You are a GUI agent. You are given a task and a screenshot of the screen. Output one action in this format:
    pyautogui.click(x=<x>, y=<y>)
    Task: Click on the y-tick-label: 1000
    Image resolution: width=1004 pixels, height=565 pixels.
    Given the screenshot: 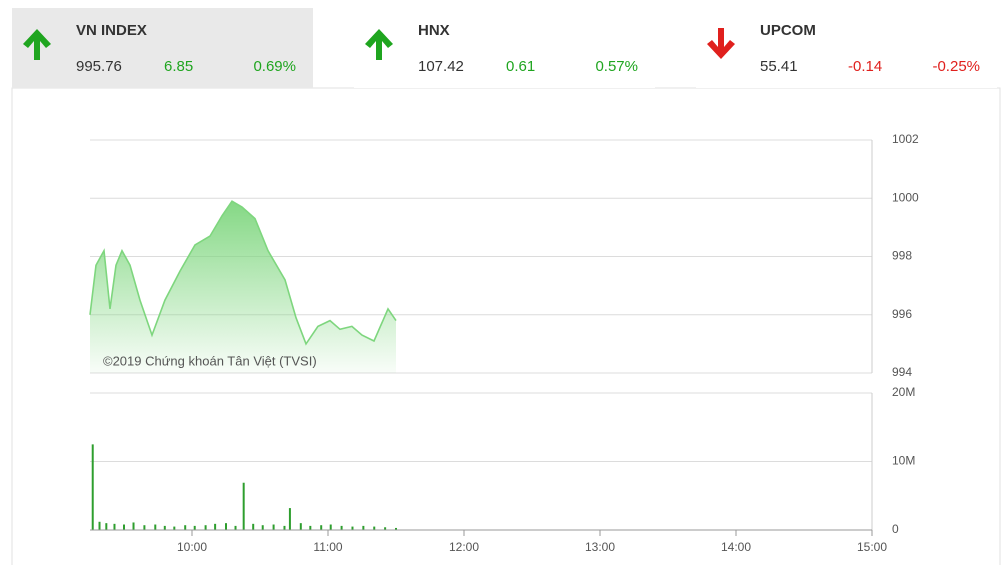 What is the action you would take?
    pyautogui.click(x=905, y=197)
    